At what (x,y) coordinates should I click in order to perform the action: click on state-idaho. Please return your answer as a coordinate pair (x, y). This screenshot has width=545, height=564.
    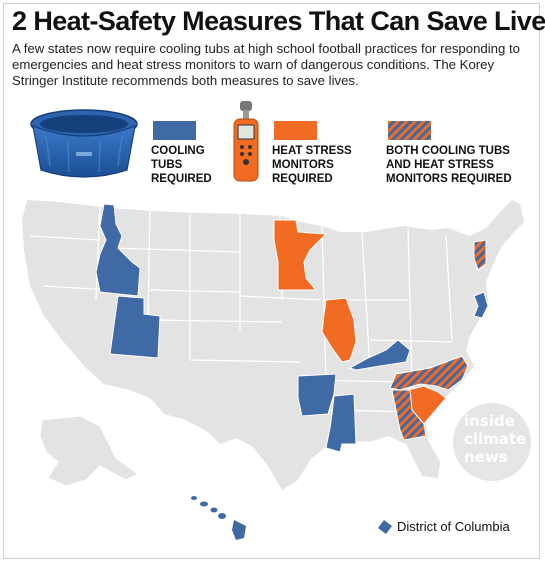
    Looking at the image, I should click on (118, 250).